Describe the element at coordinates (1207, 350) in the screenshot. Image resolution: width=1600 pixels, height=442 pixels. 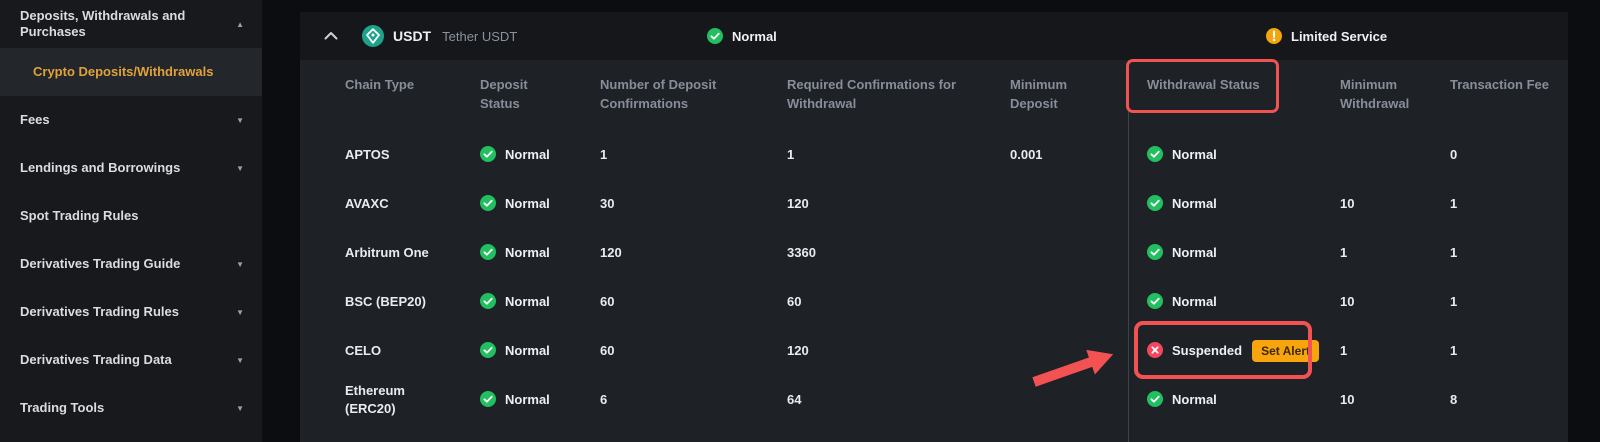
I see `status-label: Suspended` at that location.